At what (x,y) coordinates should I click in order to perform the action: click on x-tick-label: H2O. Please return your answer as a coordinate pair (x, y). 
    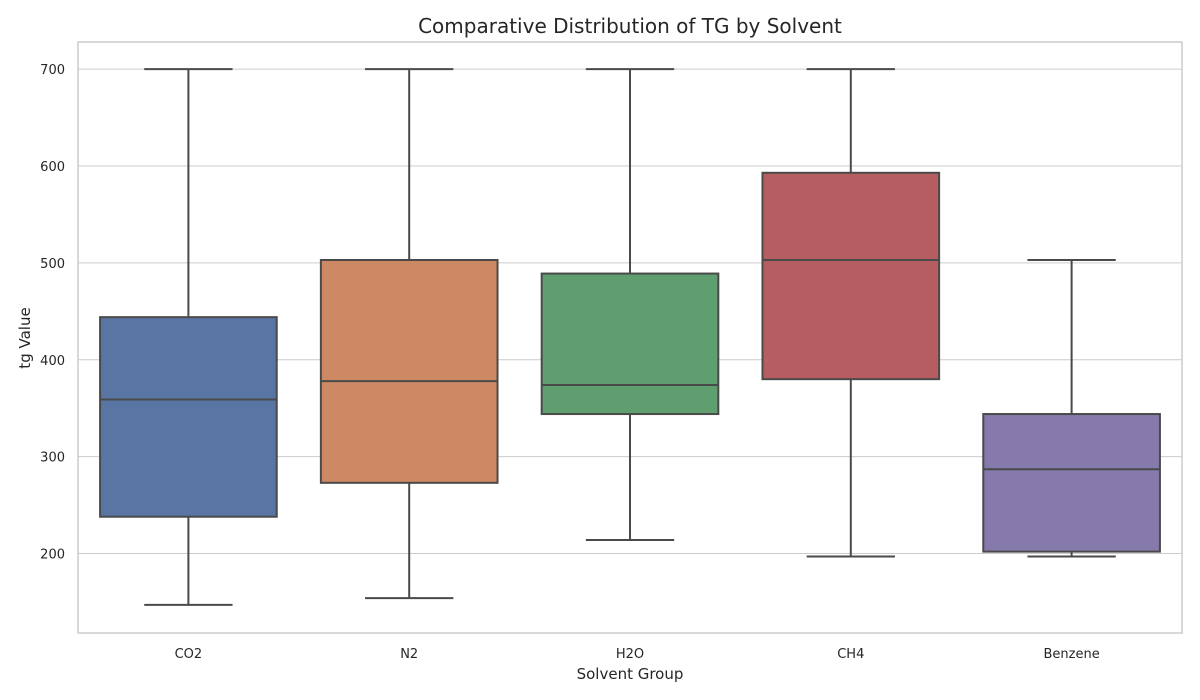
    Looking at the image, I should click on (630, 654).